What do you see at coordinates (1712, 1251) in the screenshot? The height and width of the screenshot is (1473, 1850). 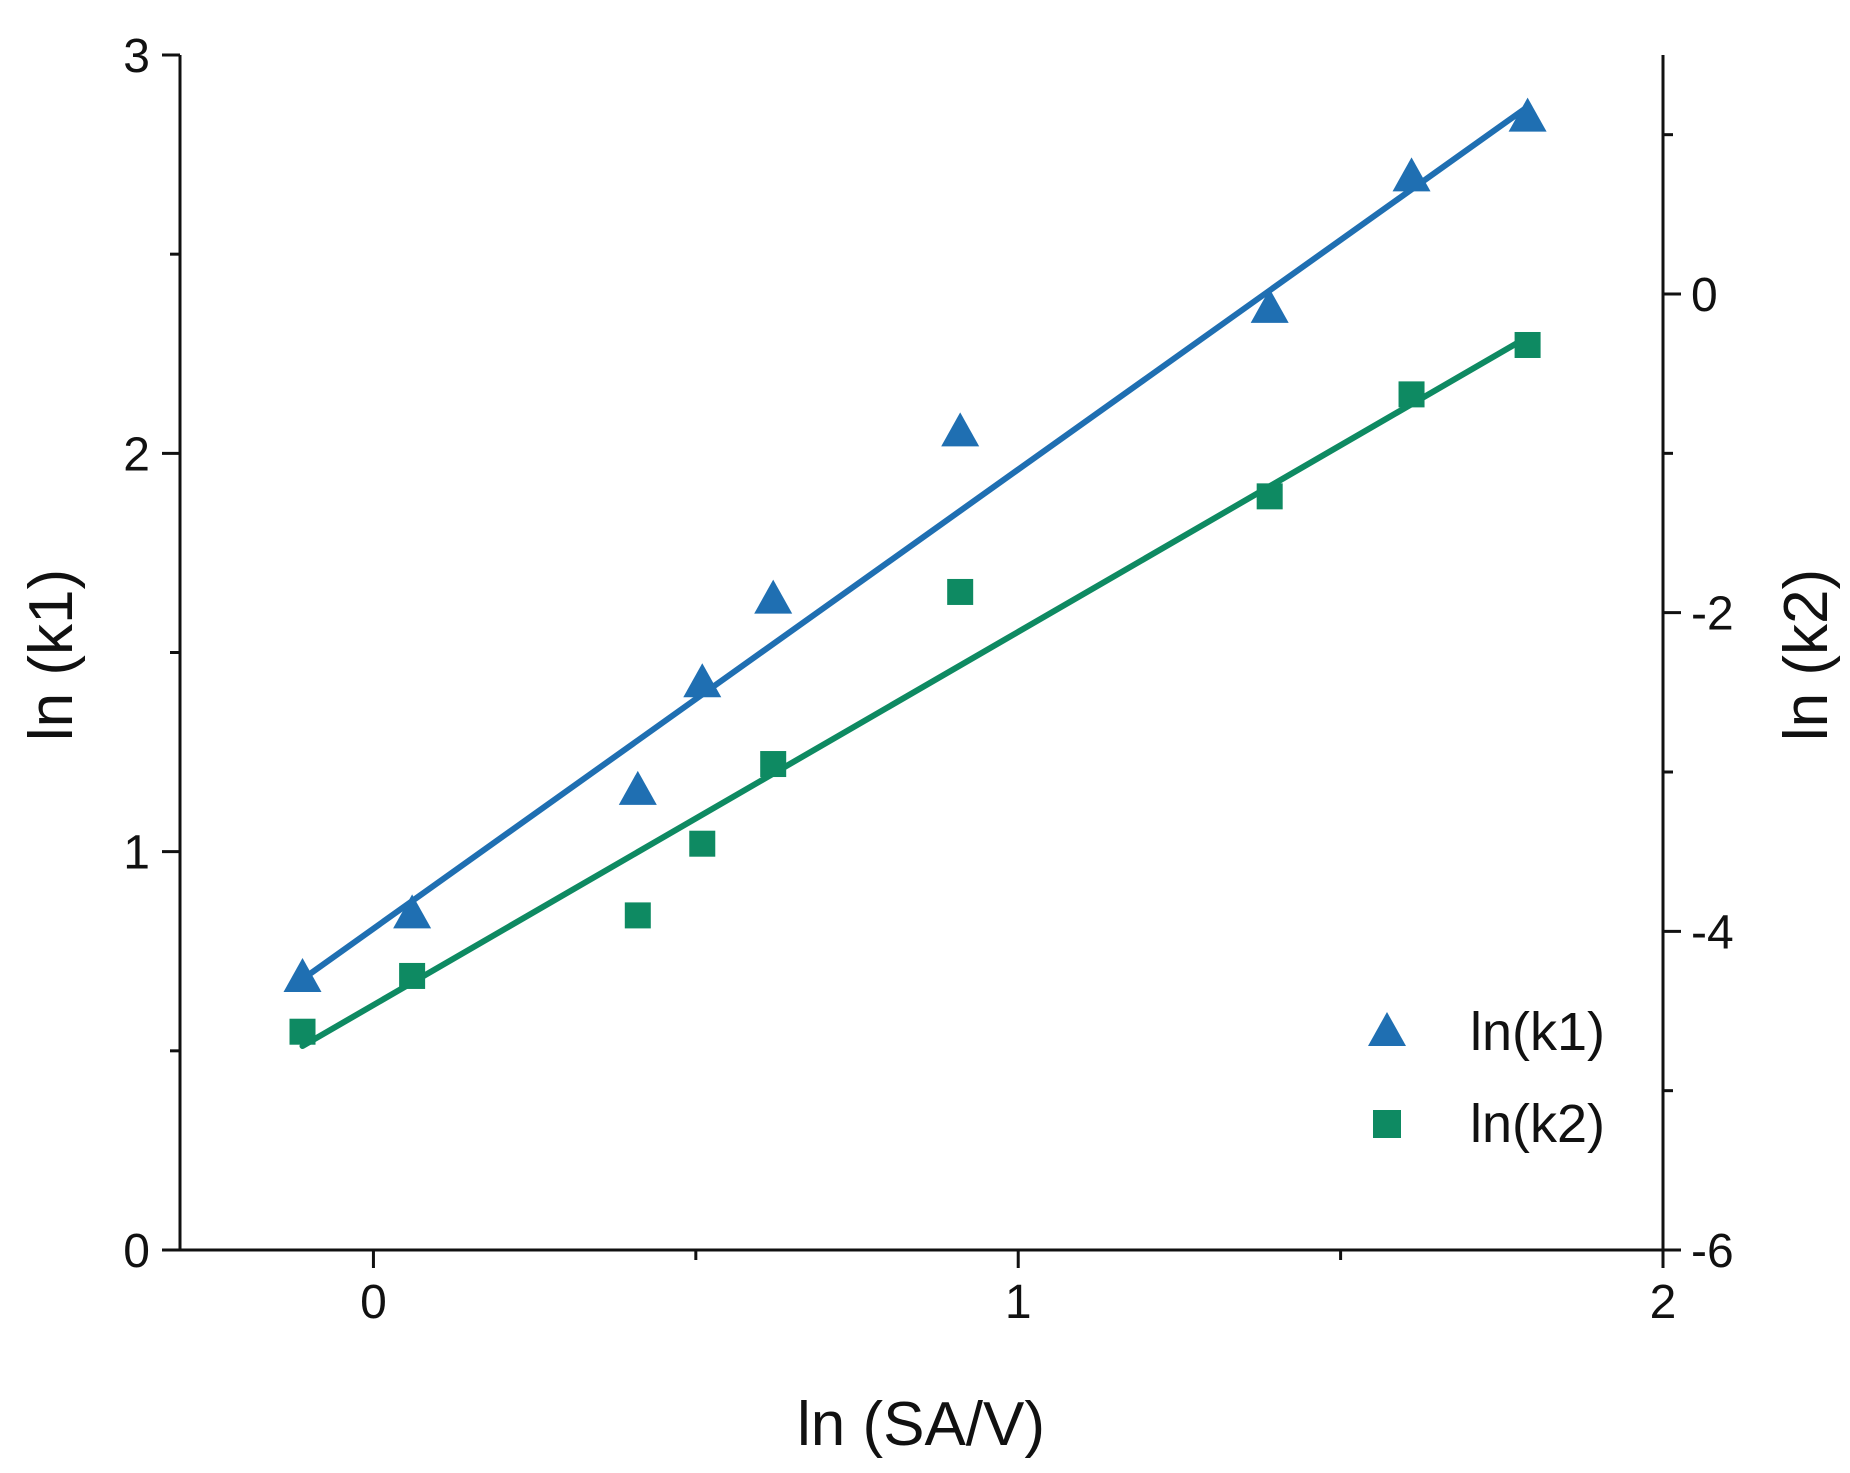 I see `y-right-tick-label: -6` at bounding box center [1712, 1251].